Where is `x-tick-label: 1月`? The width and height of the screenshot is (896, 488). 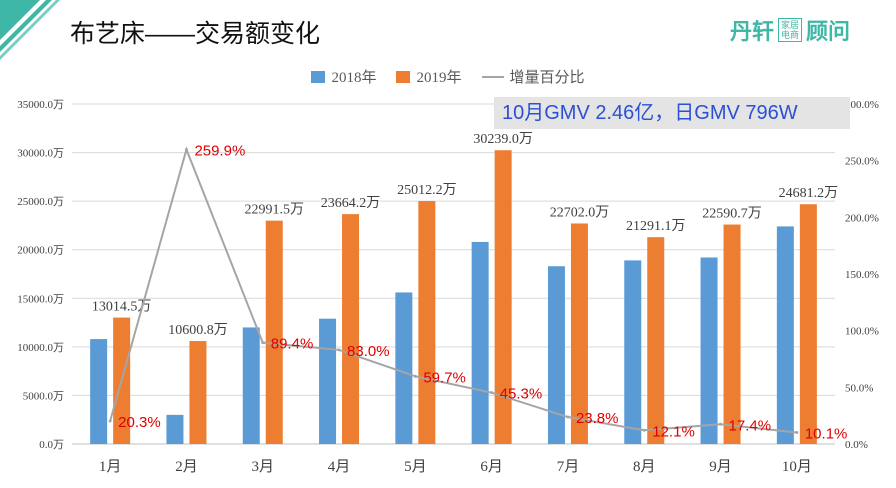 x-tick-label: 1月 is located at coordinates (110, 467).